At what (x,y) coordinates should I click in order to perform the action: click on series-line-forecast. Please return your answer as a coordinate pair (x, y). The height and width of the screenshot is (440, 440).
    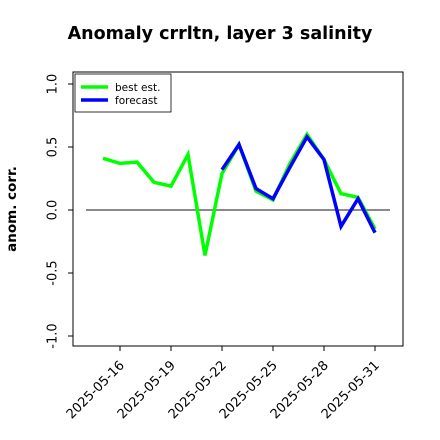
    Looking at the image, I should click on (298, 183).